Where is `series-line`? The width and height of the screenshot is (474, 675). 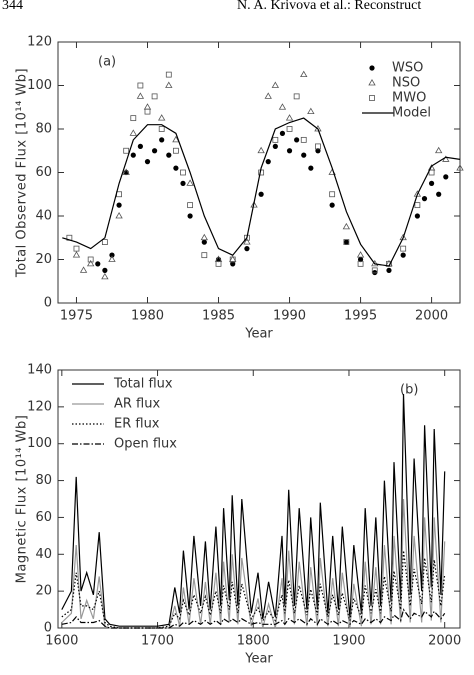 series-line is located at coordinates (253, 589).